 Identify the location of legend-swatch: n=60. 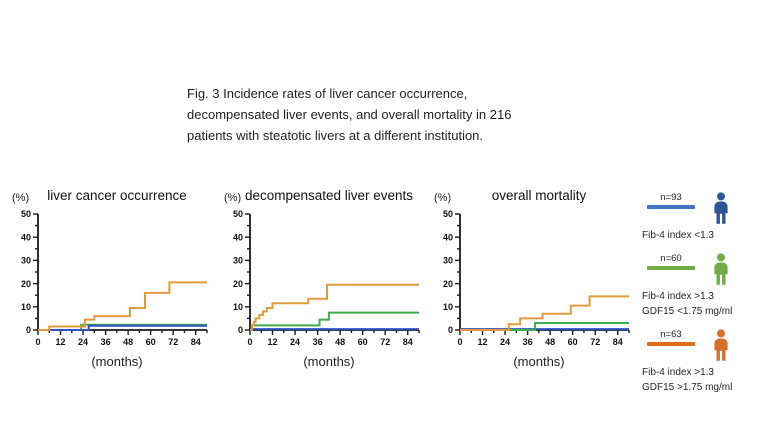
(671, 261).